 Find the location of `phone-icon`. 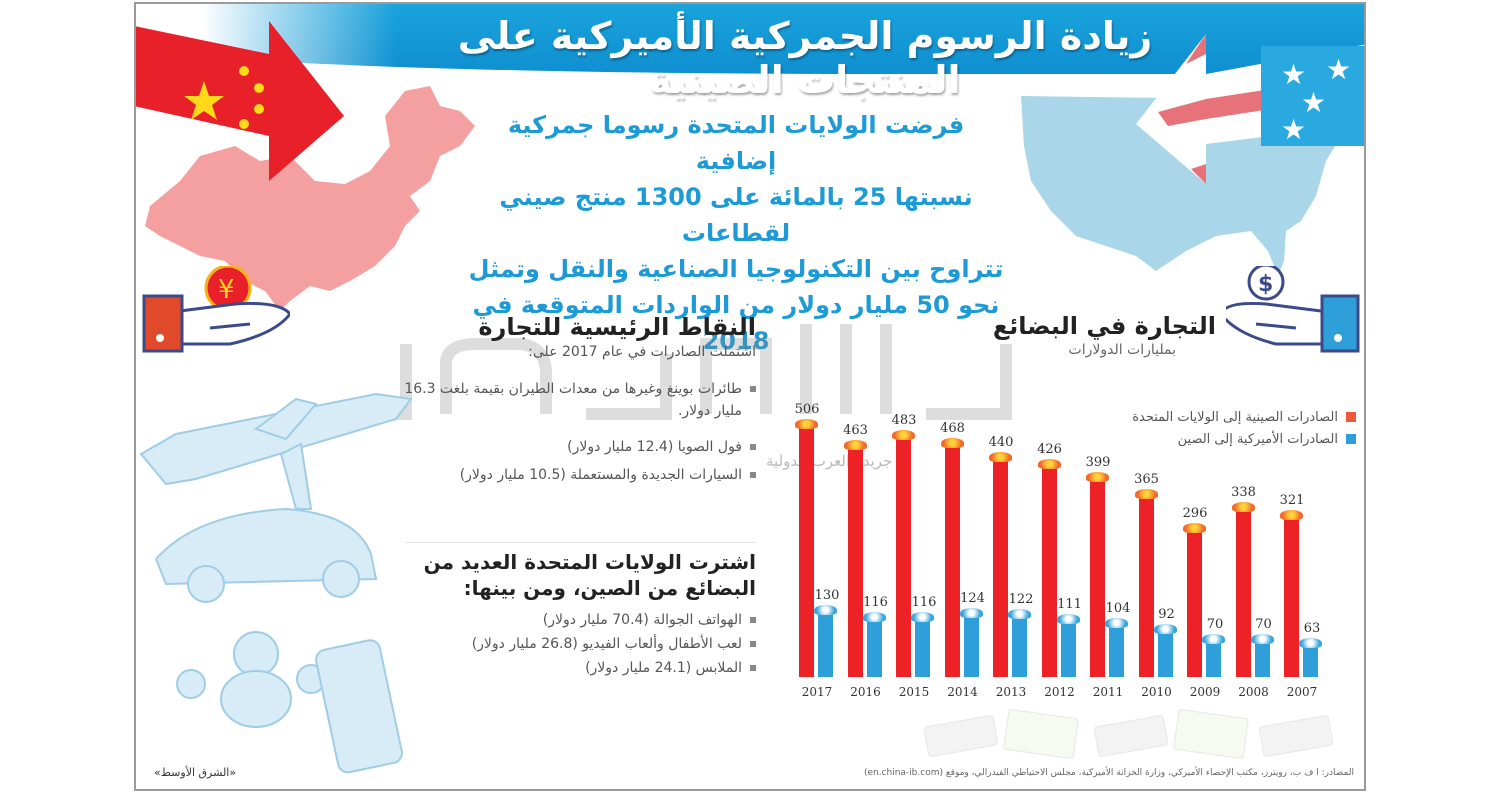

phone-icon is located at coordinates (359, 706).